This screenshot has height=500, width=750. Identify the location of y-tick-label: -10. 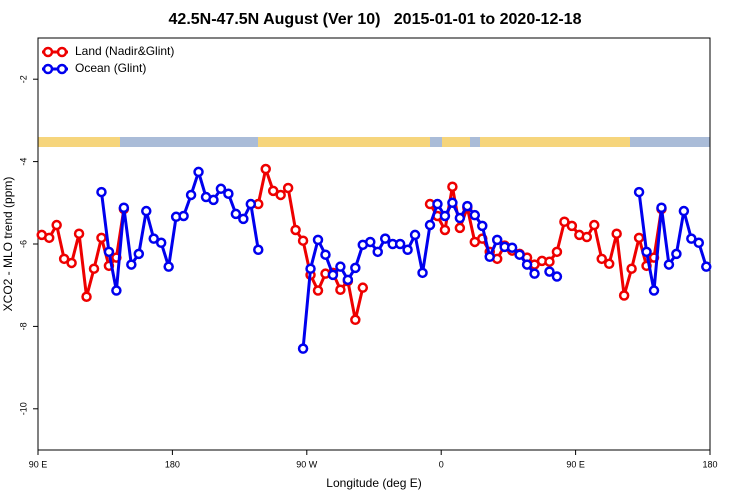
(23, 408).